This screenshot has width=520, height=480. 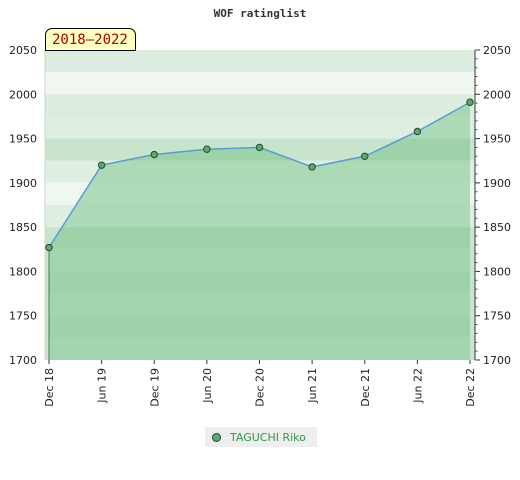 What do you see at coordinates (23, 139) in the screenshot?
I see `y-tick-label-left: 1950` at bounding box center [23, 139].